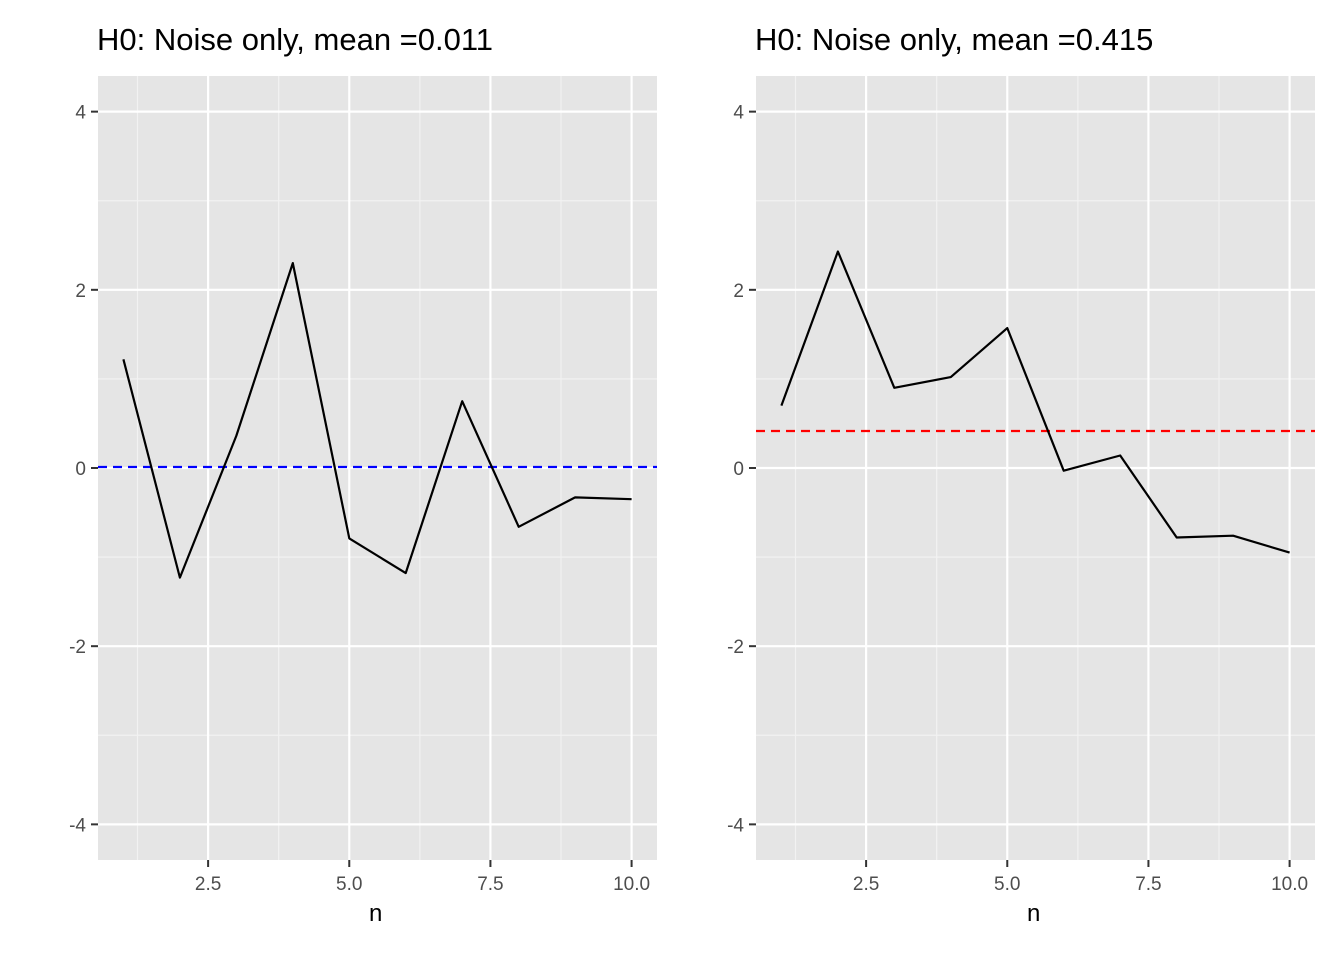  What do you see at coordinates (295, 39) in the screenshot?
I see `chart-title: H0: Noise only, mean =0.011` at bounding box center [295, 39].